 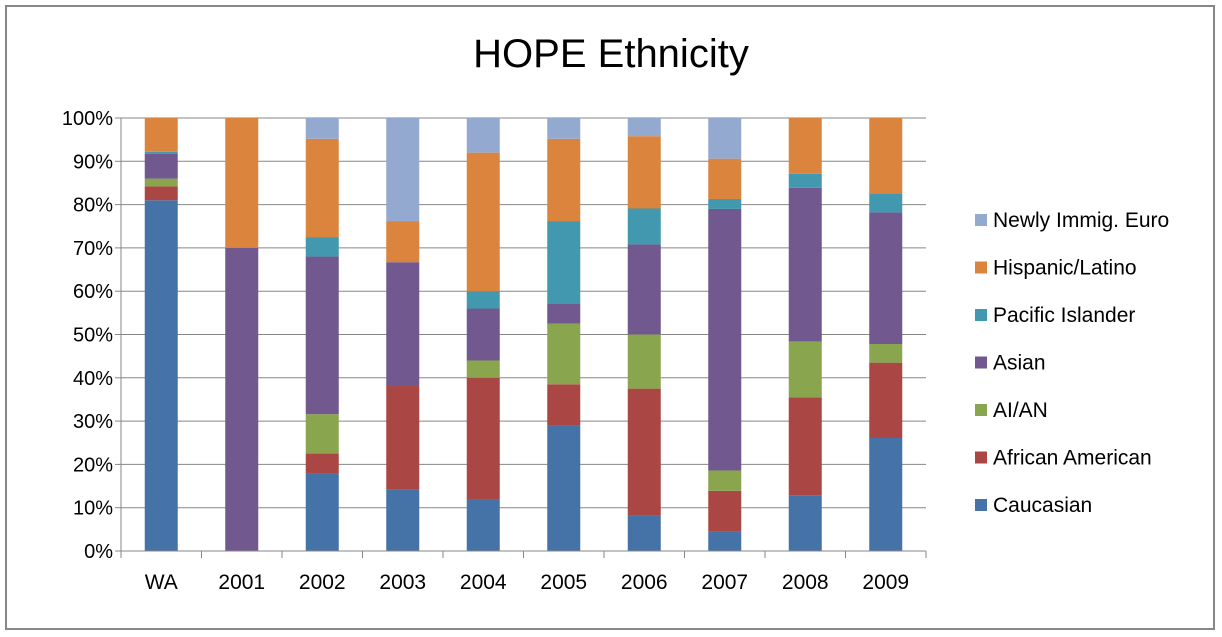 What do you see at coordinates (93, 206) in the screenshot?
I see `y-tick-label: 80%` at bounding box center [93, 206].